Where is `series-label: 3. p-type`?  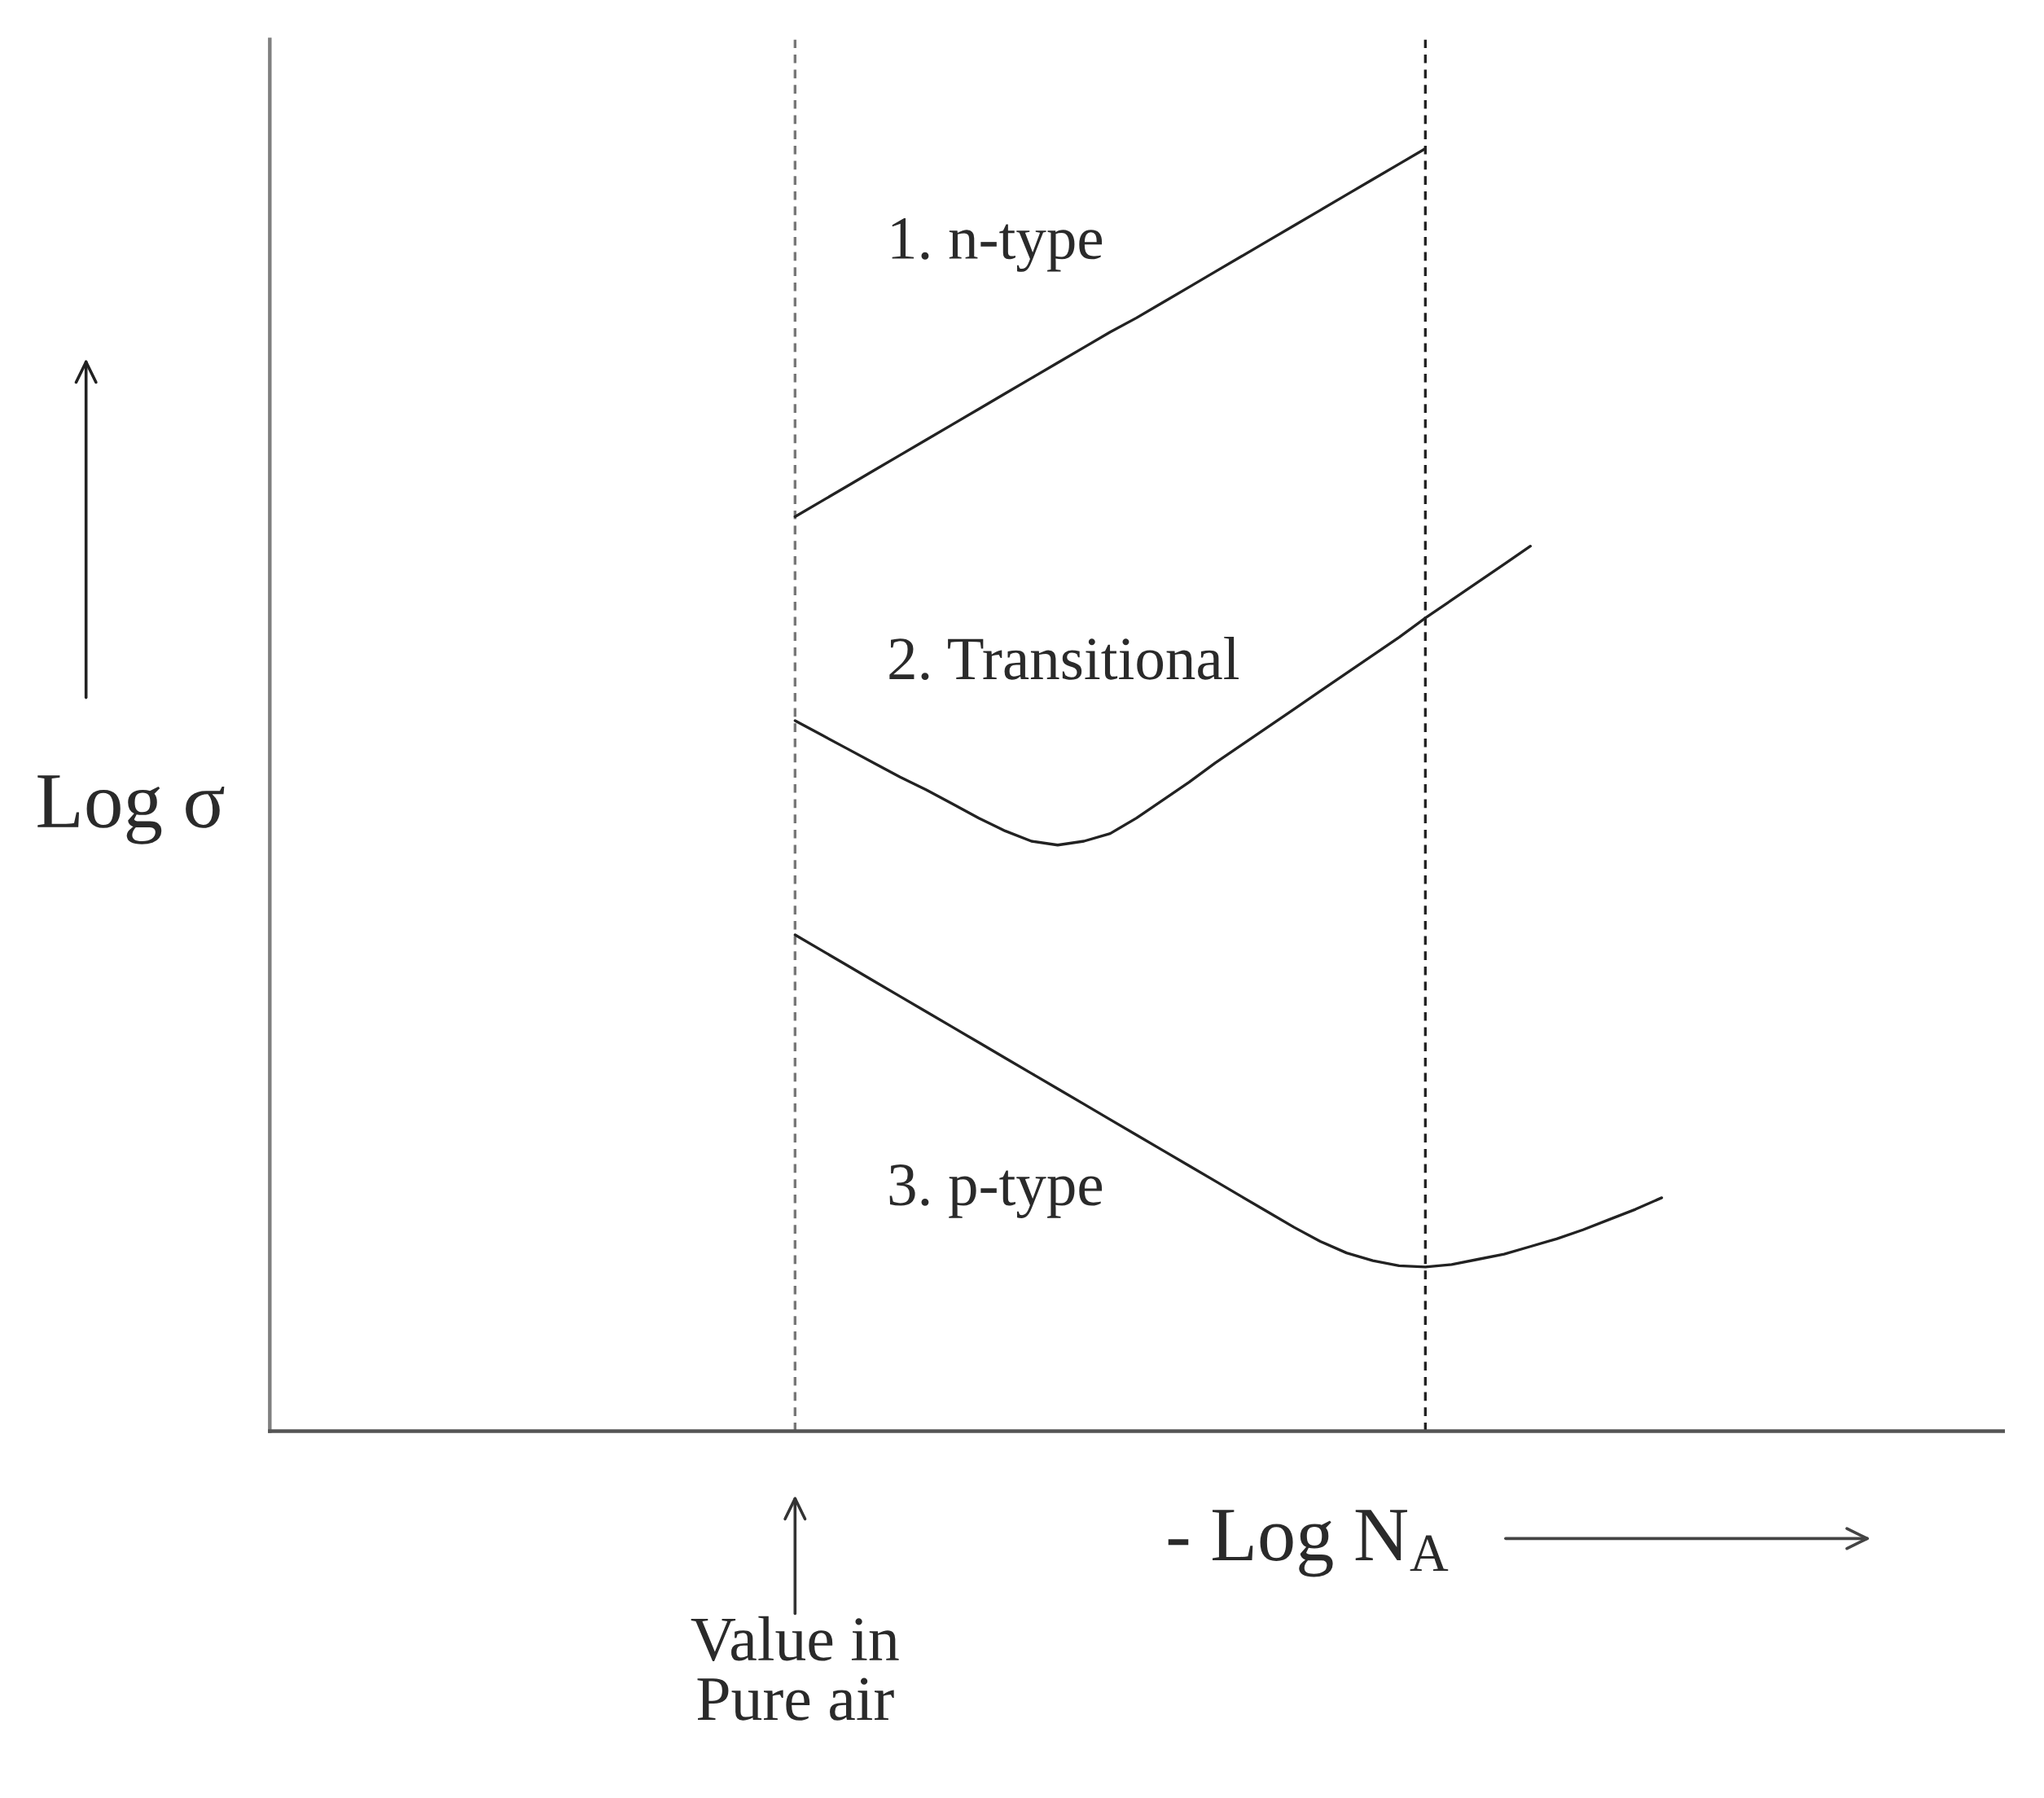 series-label: 3. p-type is located at coordinates (996, 1191).